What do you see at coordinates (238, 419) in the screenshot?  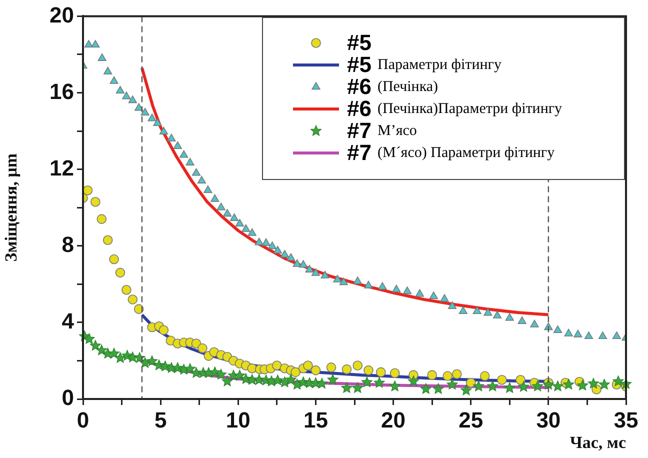 I see `x-tick-label: 10` at bounding box center [238, 419].